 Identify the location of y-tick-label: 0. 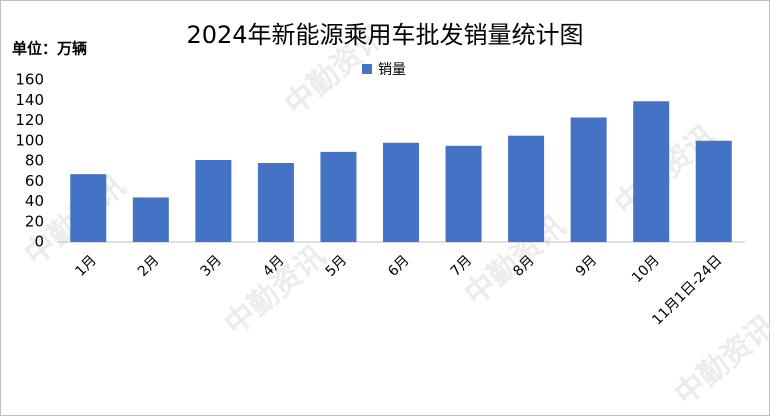
(39, 242).